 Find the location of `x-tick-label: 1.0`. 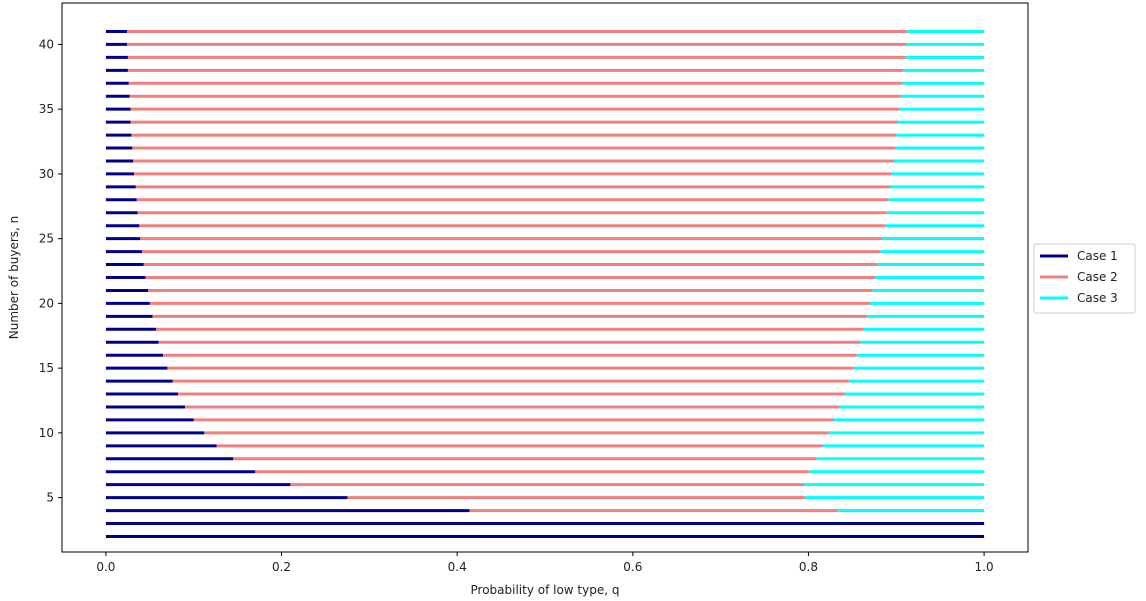

x-tick-label: 1.0 is located at coordinates (984, 567).